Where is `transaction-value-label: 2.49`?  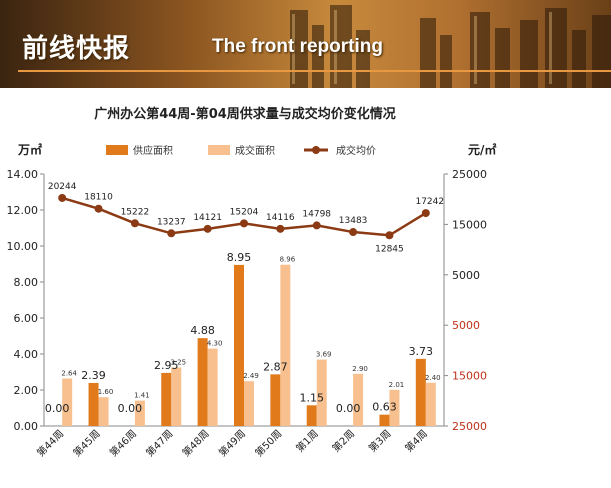 transaction-value-label: 2.49 is located at coordinates (251, 376).